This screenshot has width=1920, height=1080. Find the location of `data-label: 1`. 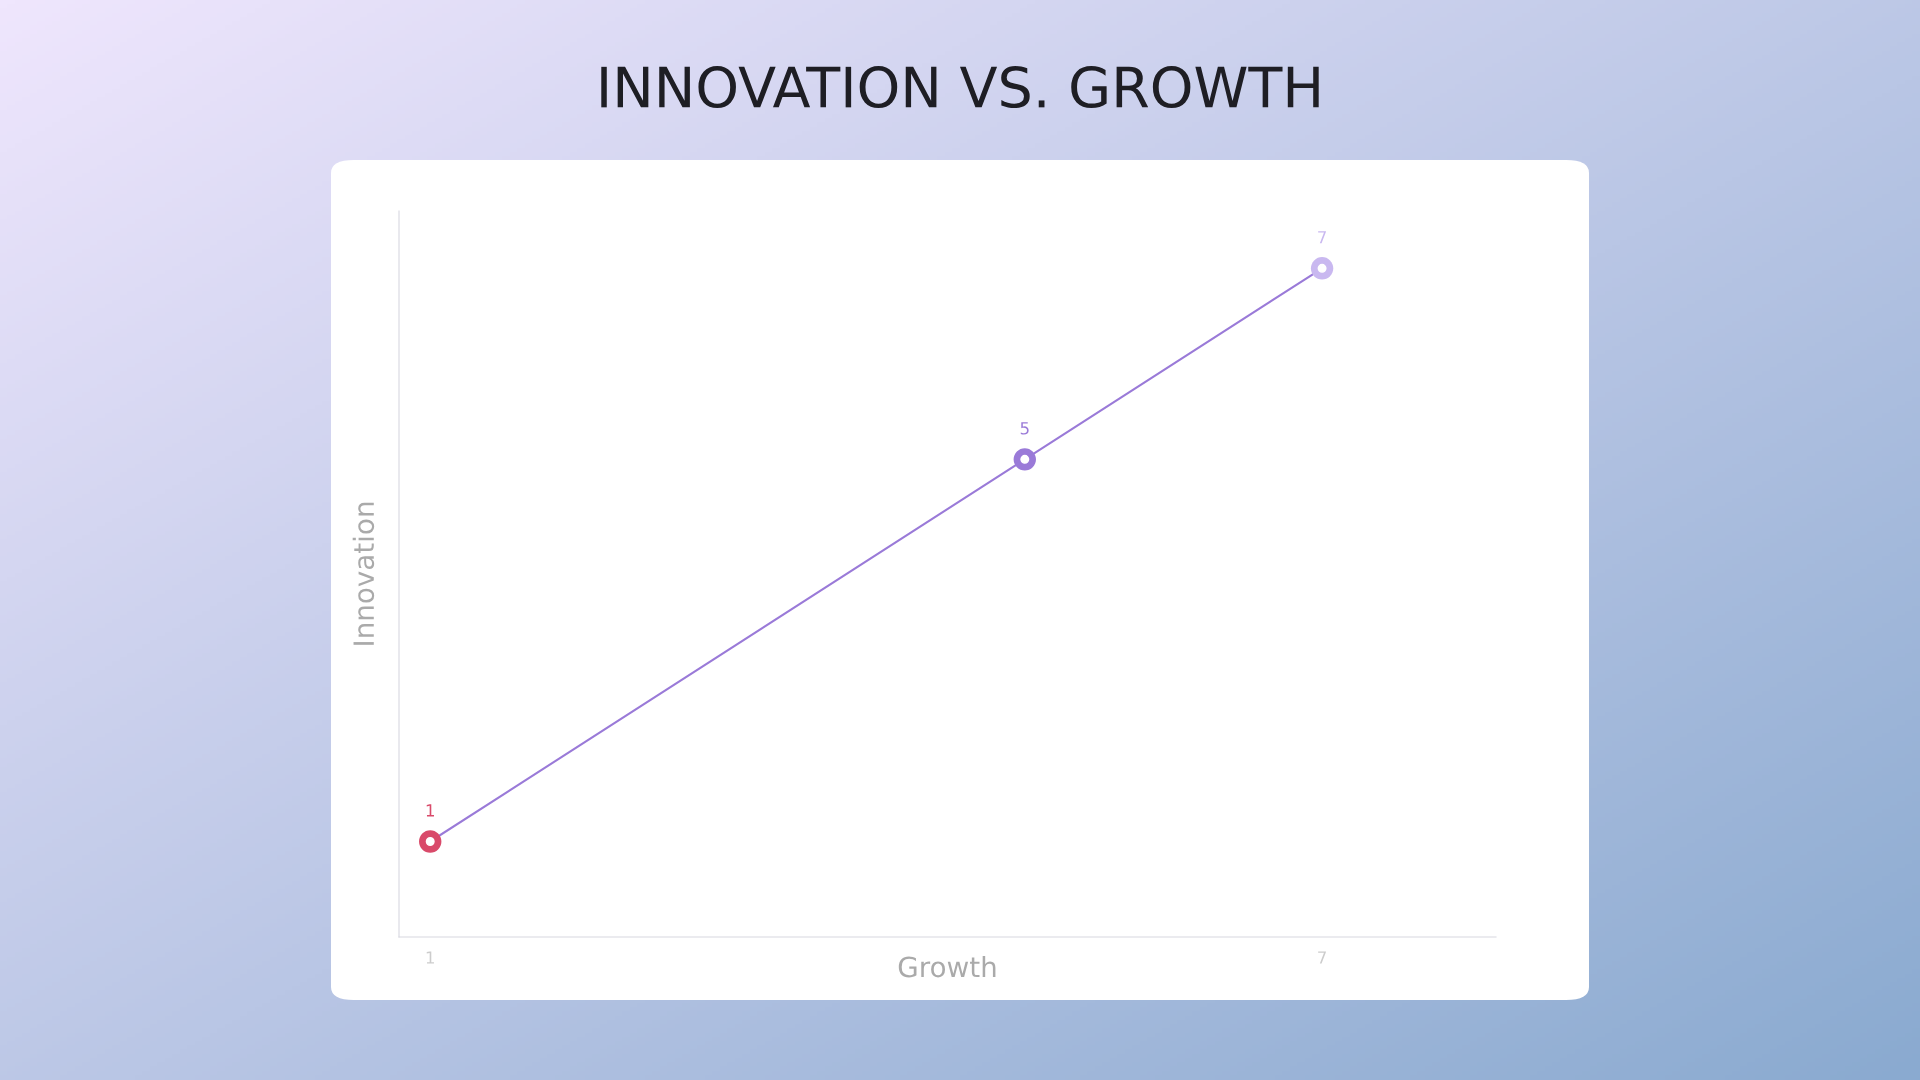

data-label: 1 is located at coordinates (430, 810).